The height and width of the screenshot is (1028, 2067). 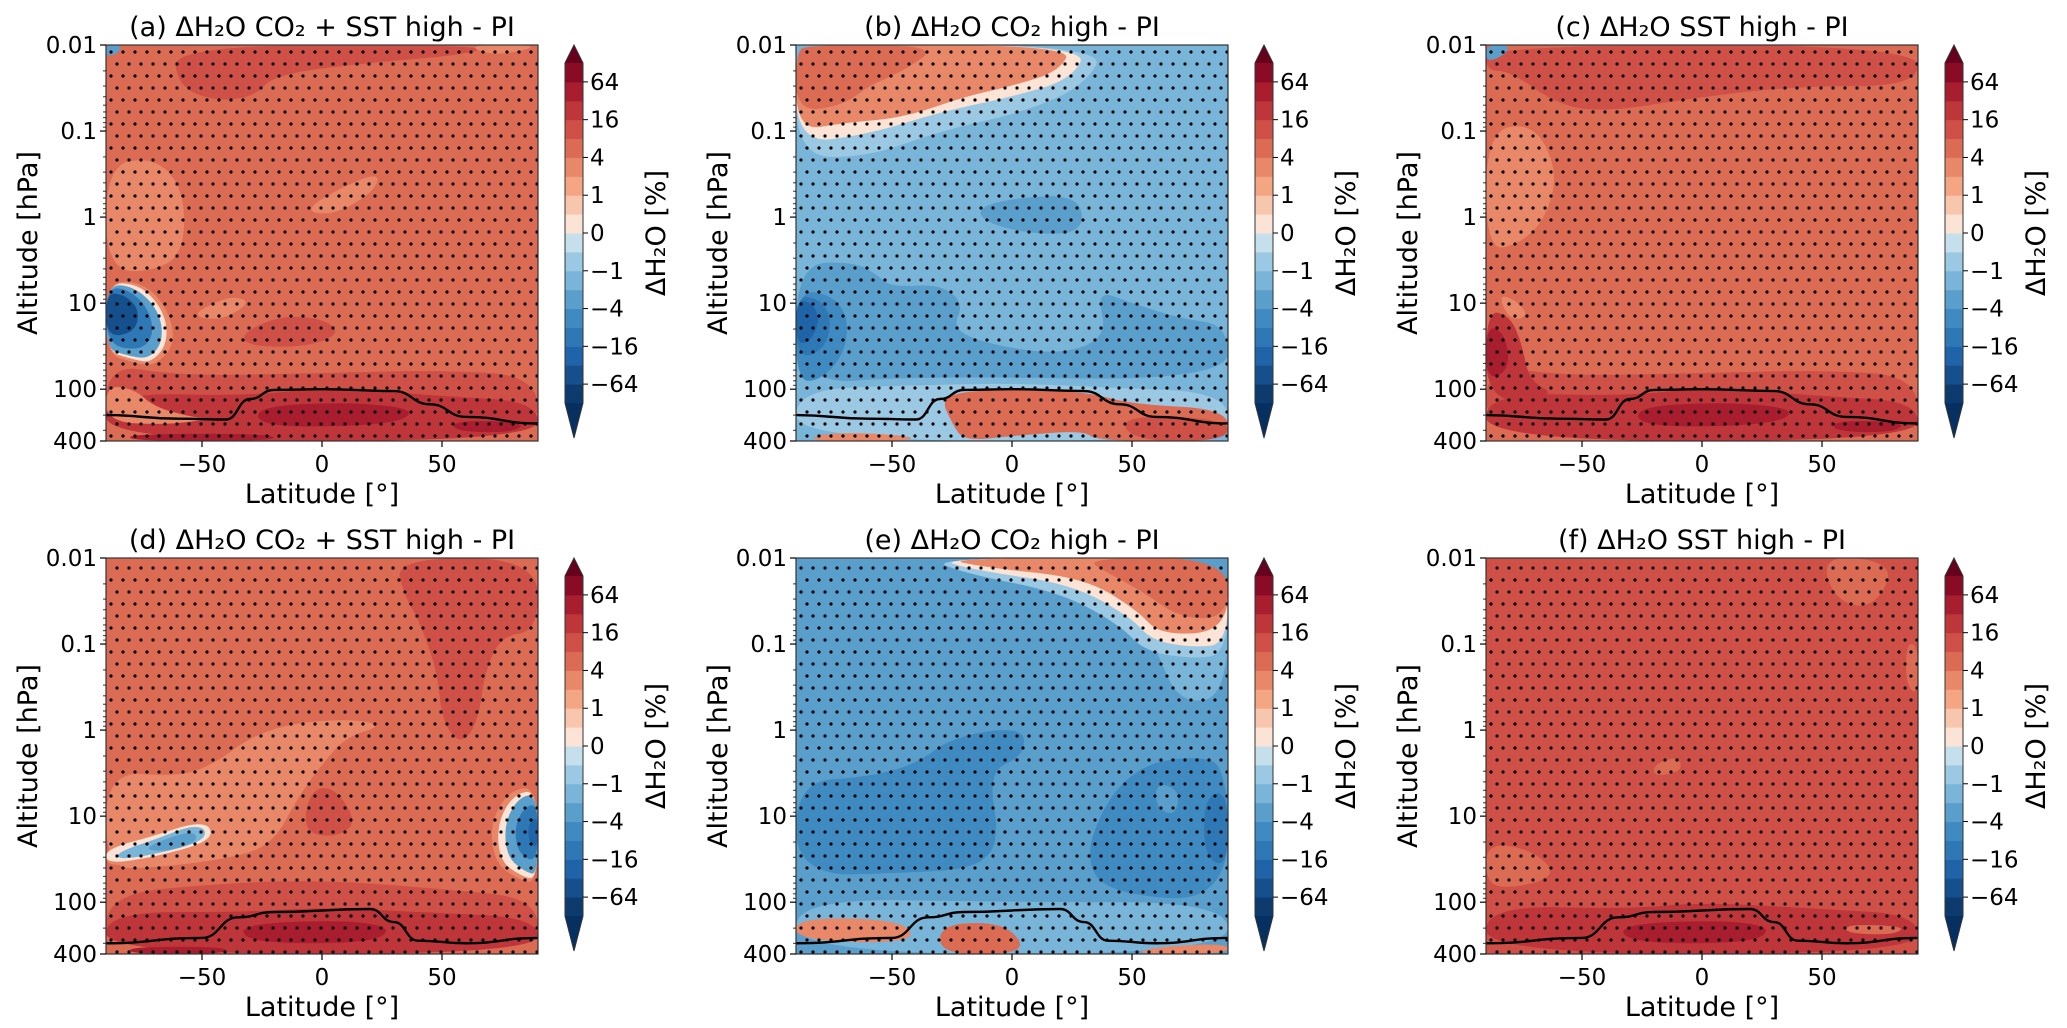 I want to click on colorbar-tick-label: 64, so click(x=1984, y=596).